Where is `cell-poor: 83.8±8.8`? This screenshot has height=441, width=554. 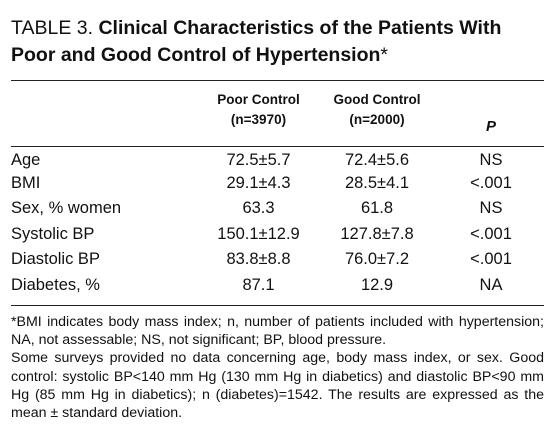
cell-poor: 83.8±8.8 is located at coordinates (258, 259).